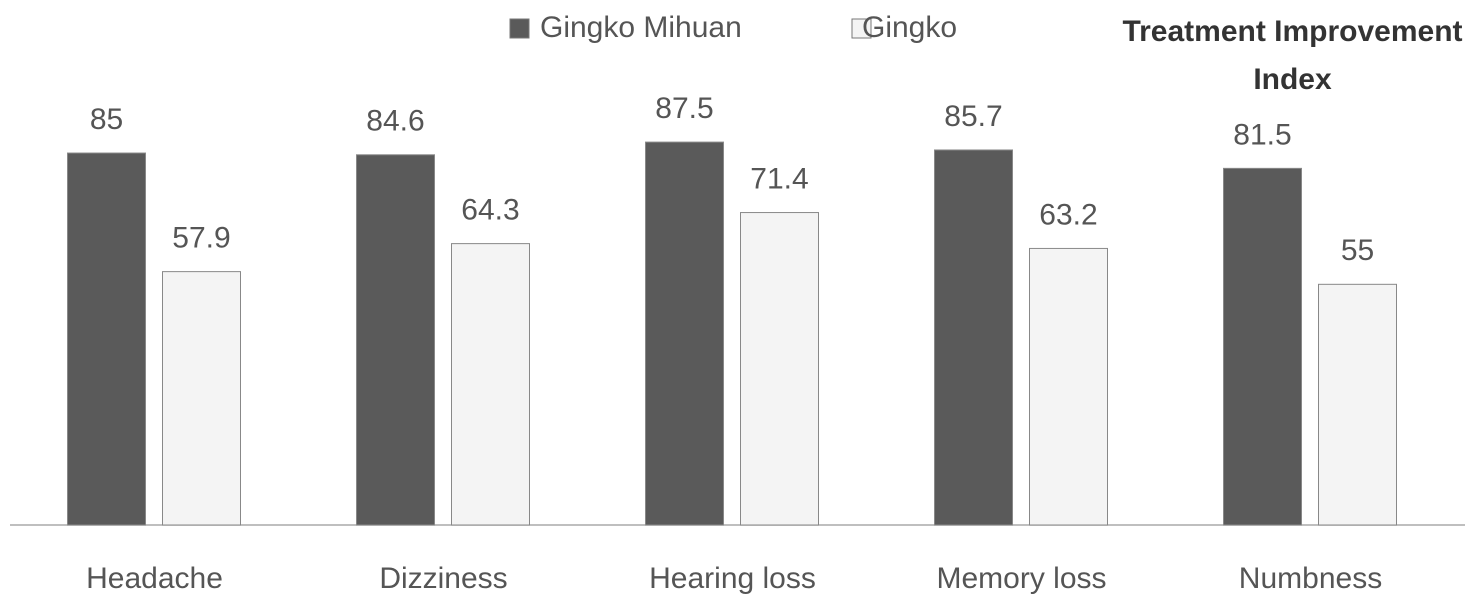 This screenshot has width=1475, height=597. Describe the element at coordinates (641, 27) in the screenshot. I see `legend-label: Gingko Mihuan` at that location.